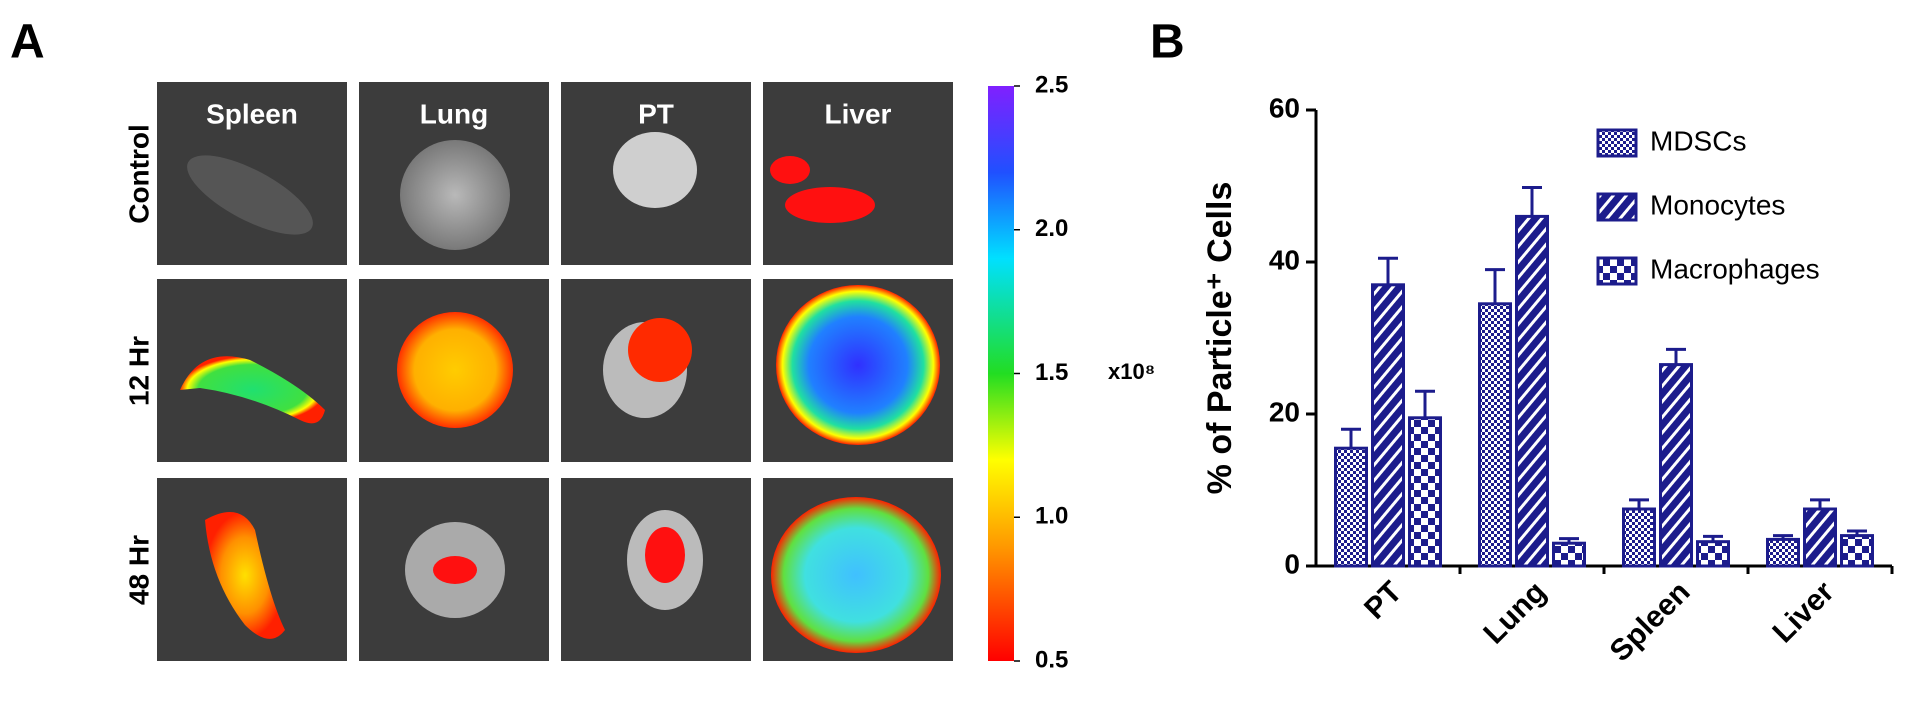  I want to click on colorbar-tick-label: 2.0, so click(1051, 228).